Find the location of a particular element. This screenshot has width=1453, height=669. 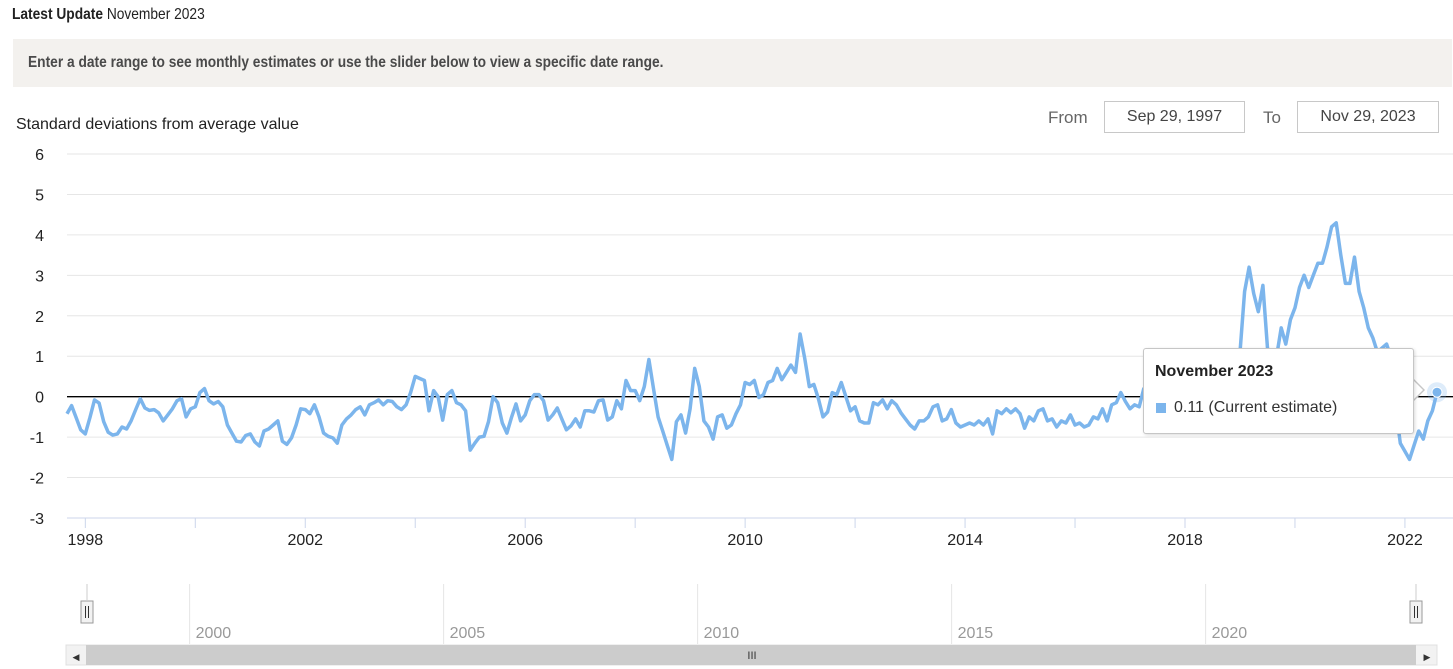

latest-update-label: Latest Update is located at coordinates (57, 14).